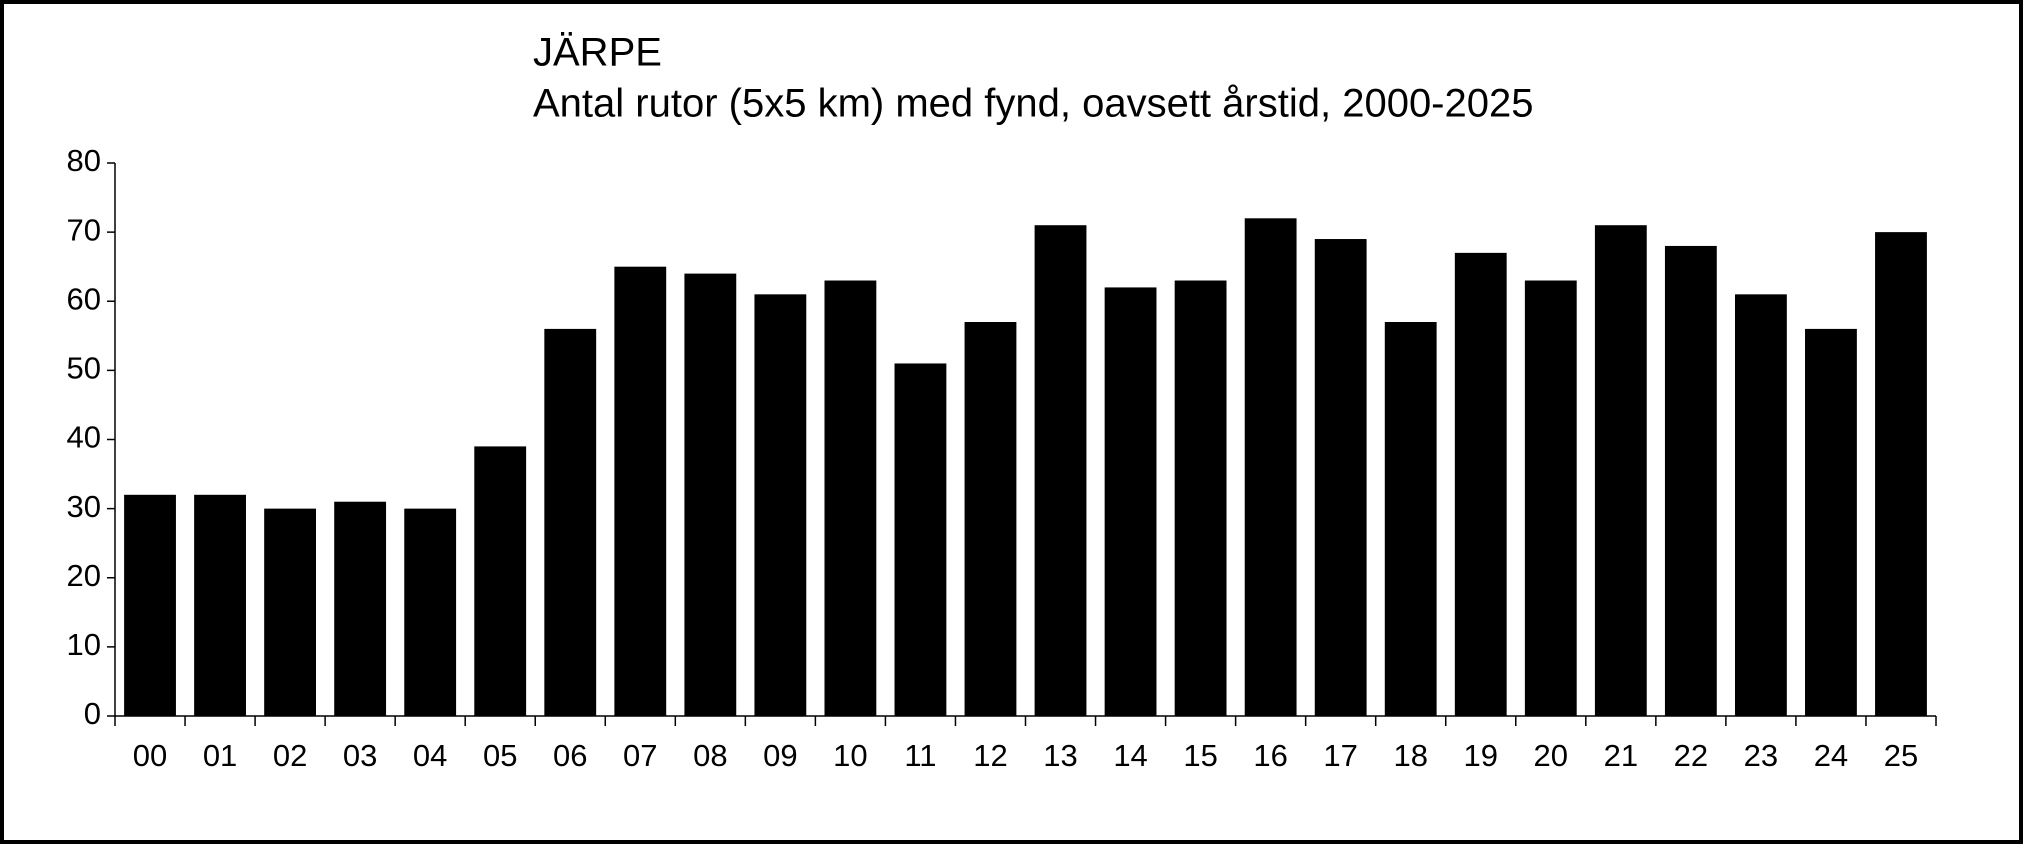 Image resolution: width=2023 pixels, height=844 pixels. Describe the element at coordinates (84, 506) in the screenshot. I see `y-tick-label: 30` at that location.